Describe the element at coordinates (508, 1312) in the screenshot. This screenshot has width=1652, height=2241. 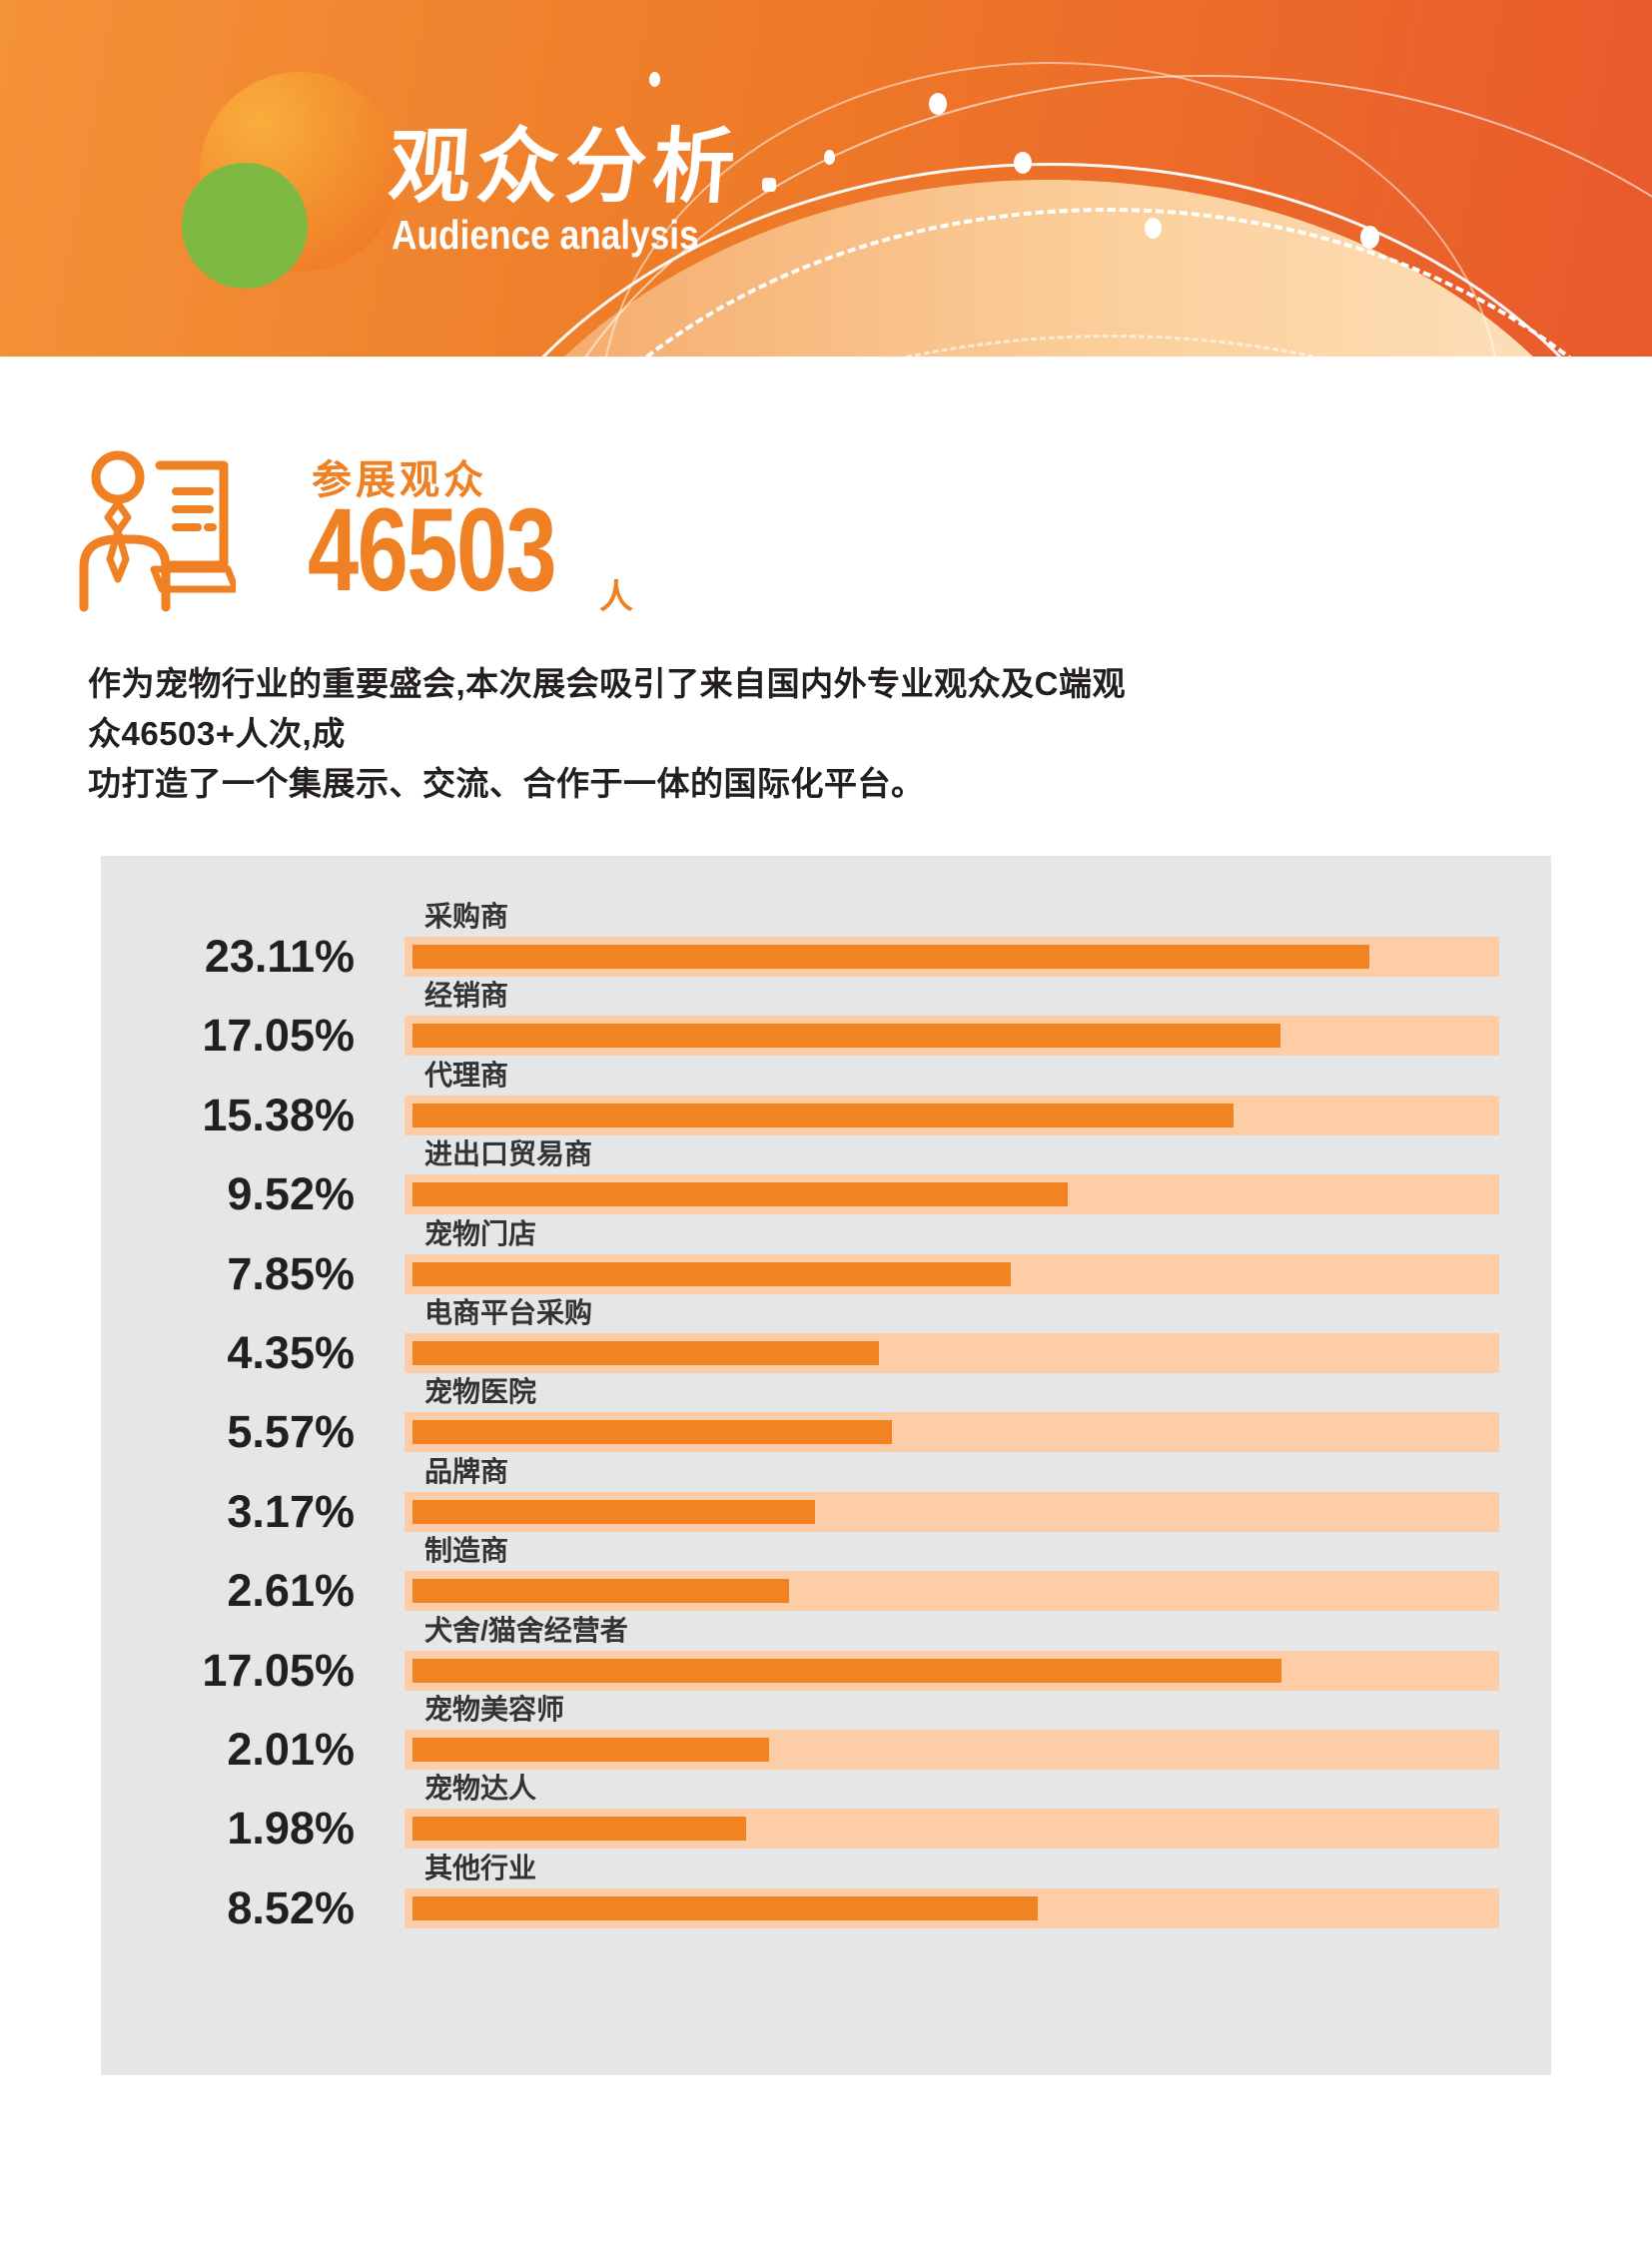
I see `row-label: 电商平台采购` at that location.